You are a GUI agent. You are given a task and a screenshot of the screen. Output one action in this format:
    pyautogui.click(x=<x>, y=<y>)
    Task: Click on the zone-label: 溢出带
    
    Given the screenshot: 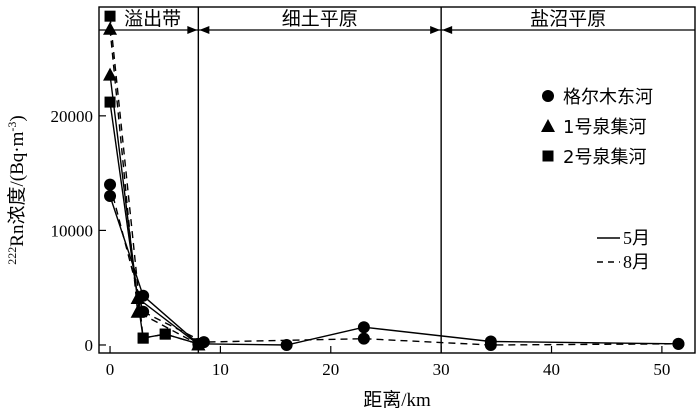 What is the action you would take?
    pyautogui.click(x=152, y=19)
    